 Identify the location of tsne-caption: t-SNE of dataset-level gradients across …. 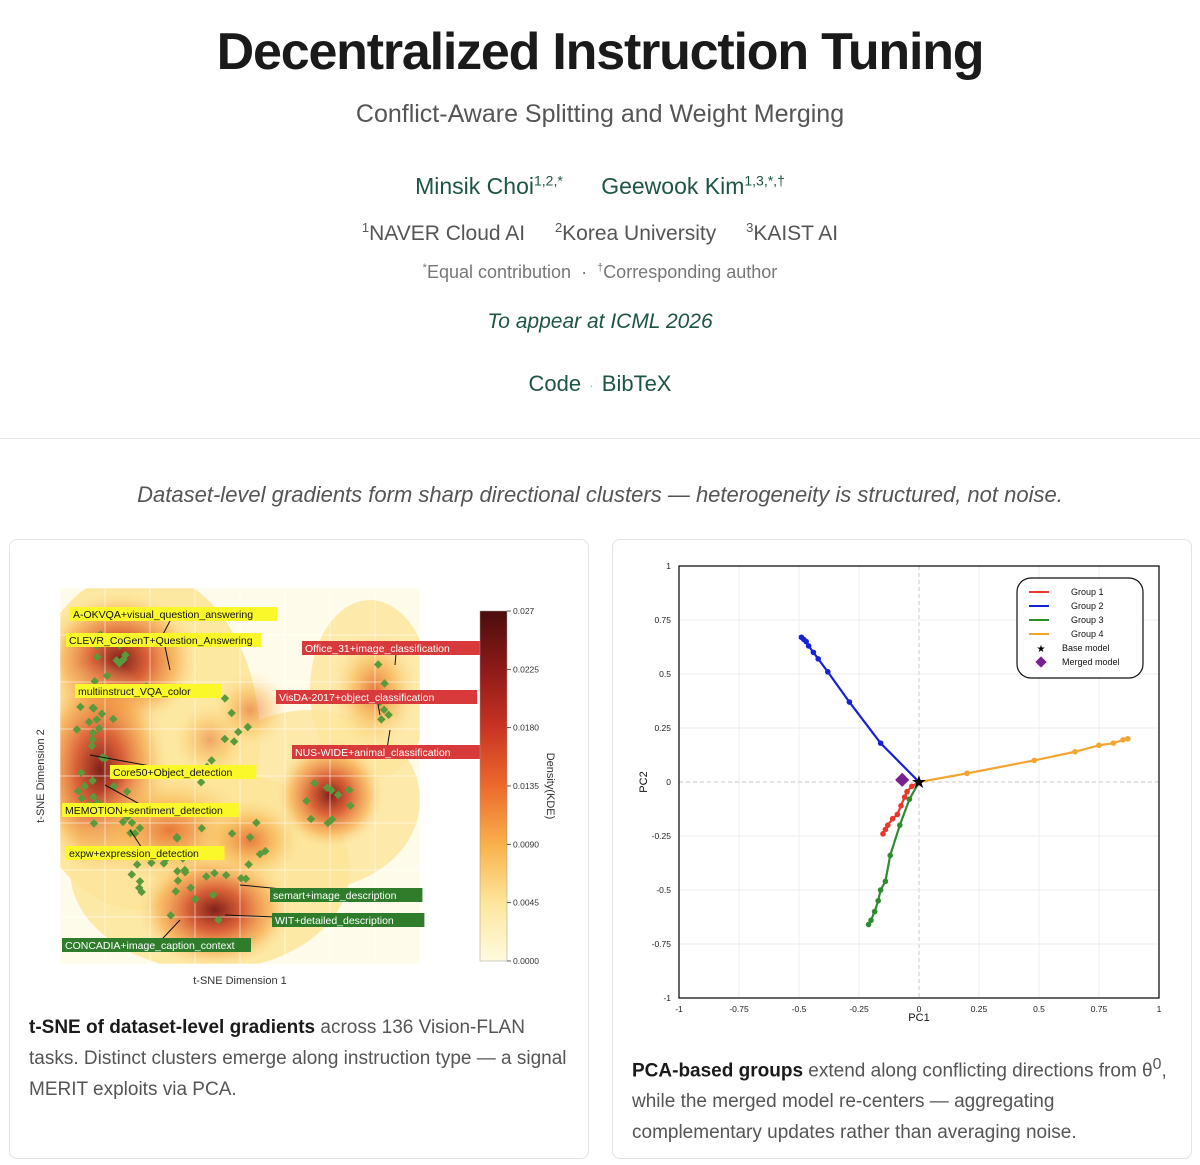
(299, 1058).